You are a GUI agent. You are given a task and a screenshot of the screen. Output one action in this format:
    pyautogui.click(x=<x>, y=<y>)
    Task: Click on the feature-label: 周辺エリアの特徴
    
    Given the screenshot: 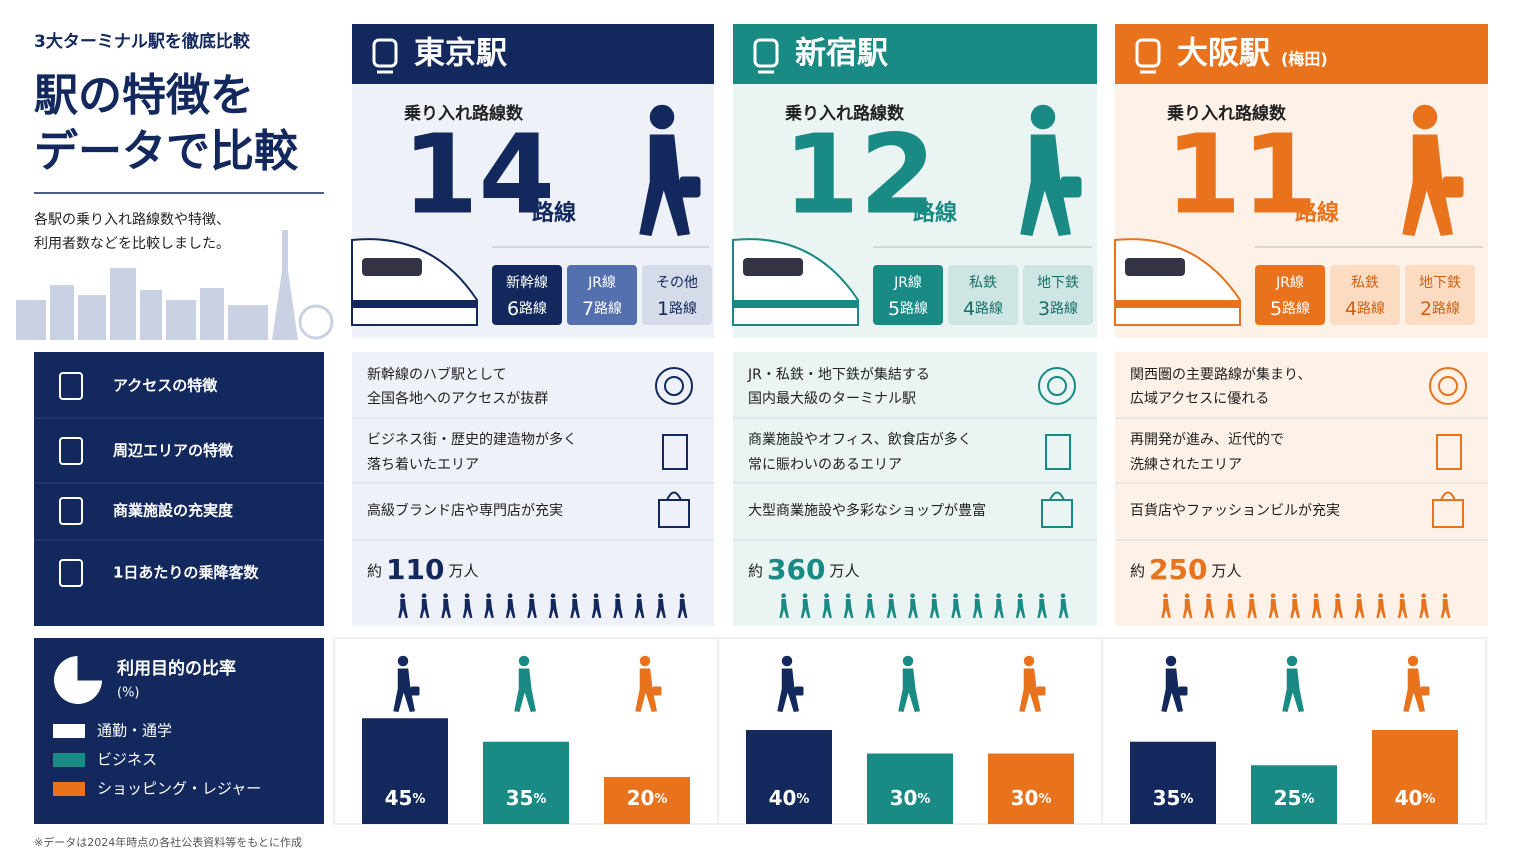 What is the action you would take?
    pyautogui.click(x=173, y=451)
    